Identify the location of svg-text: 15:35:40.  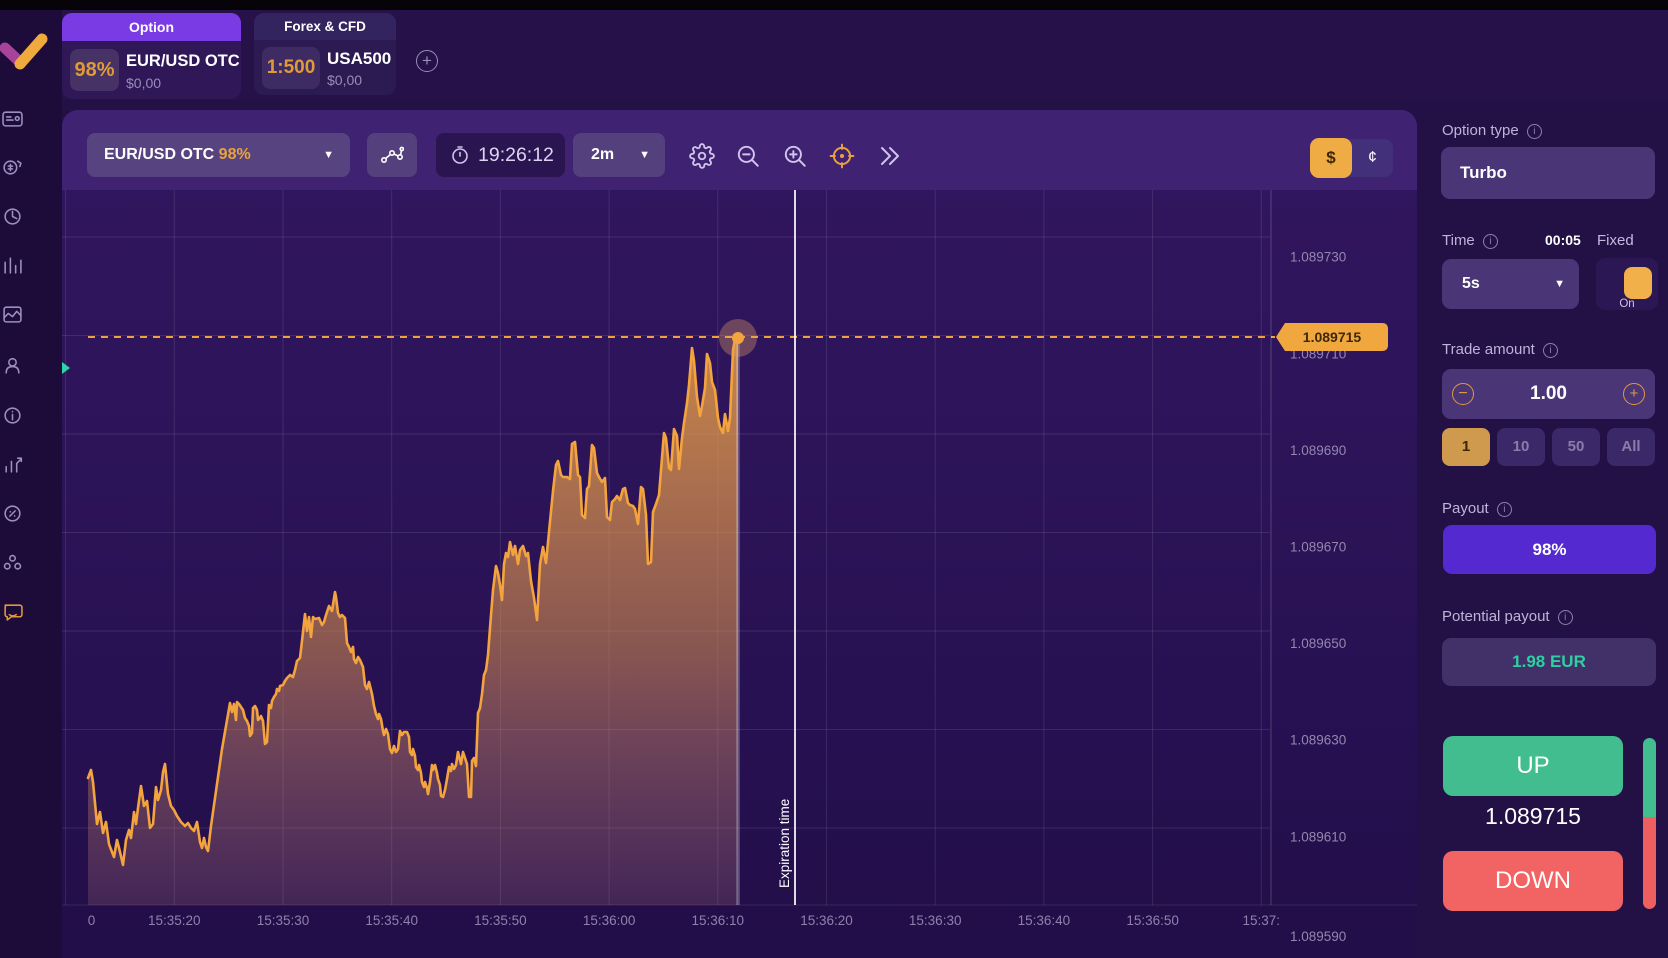
(391, 920).